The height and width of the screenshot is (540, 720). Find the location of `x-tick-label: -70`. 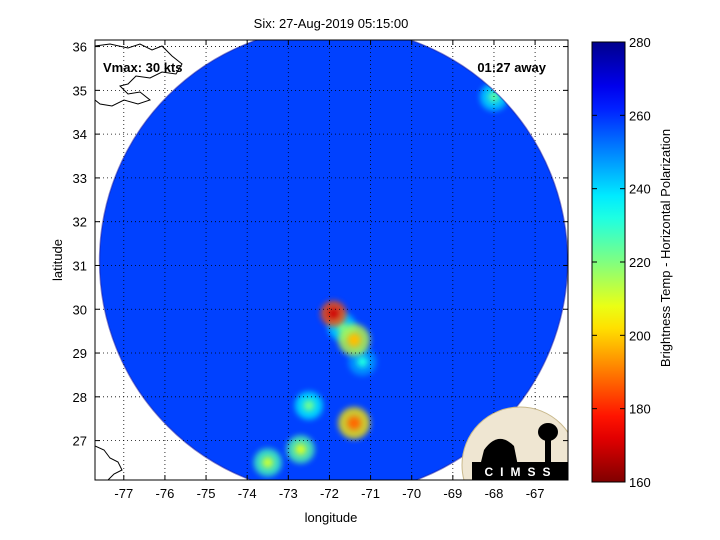

x-tick-label: -70 is located at coordinates (411, 493).